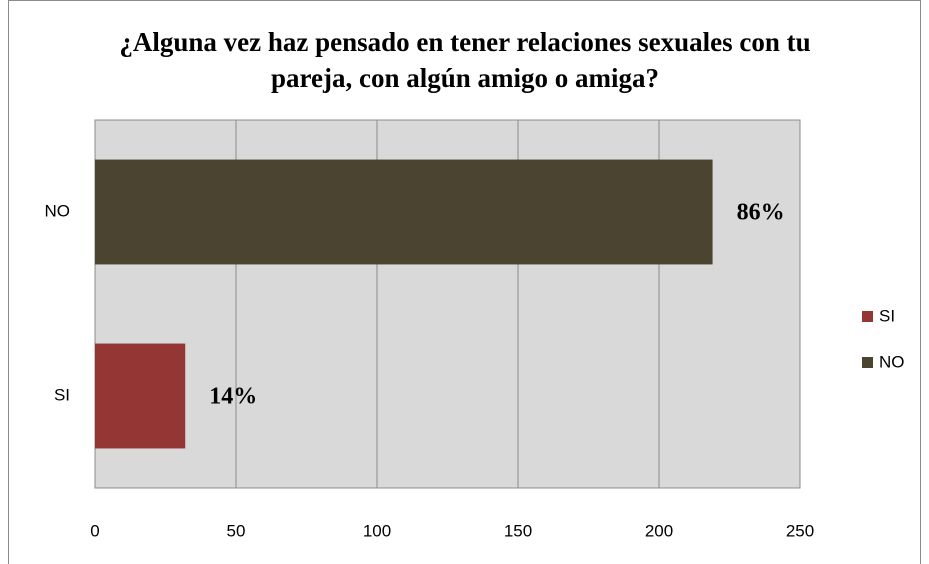  What do you see at coordinates (58, 210) in the screenshot?
I see `y-tick-label: NO` at bounding box center [58, 210].